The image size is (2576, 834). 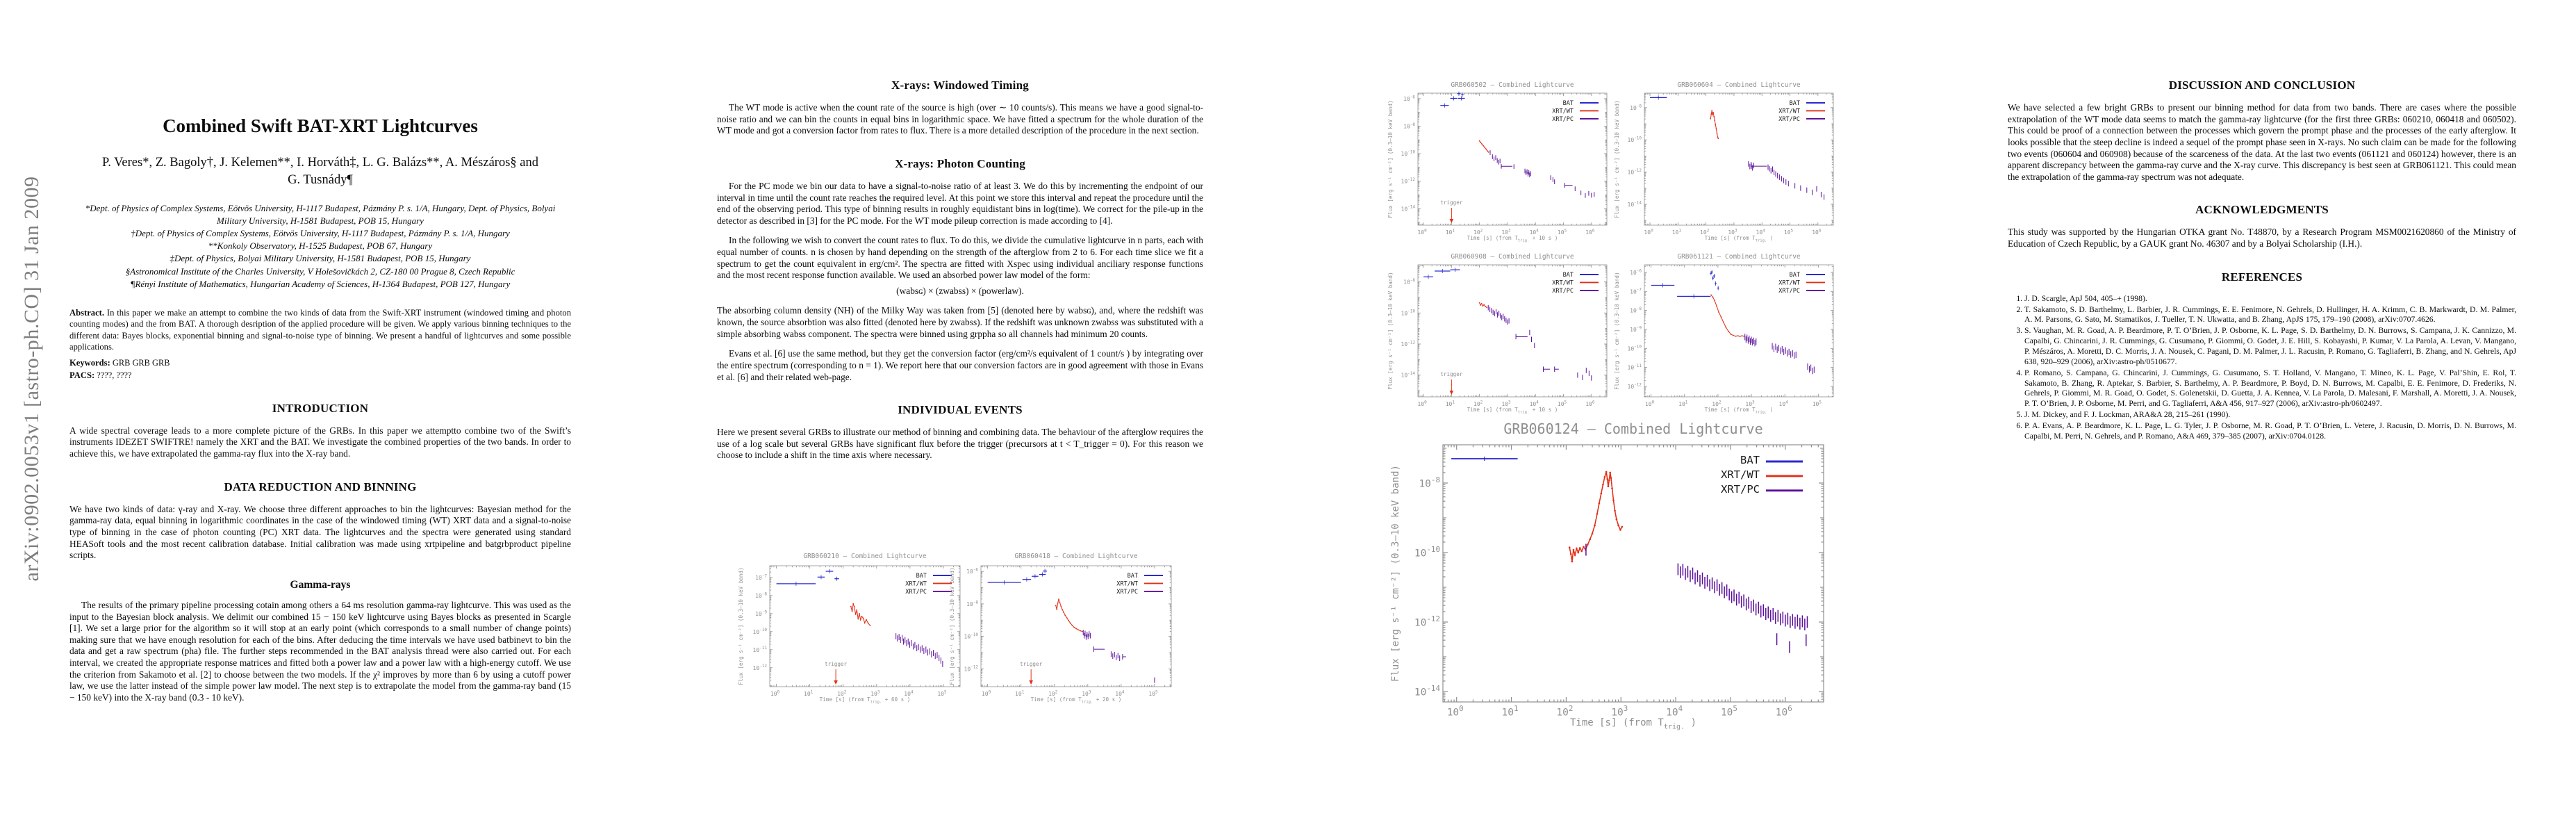 I want to click on svg-text:GRB060210 – Combined Lightcurv: GRB060210 – Combined Lightcurve, so click(x=865, y=556).